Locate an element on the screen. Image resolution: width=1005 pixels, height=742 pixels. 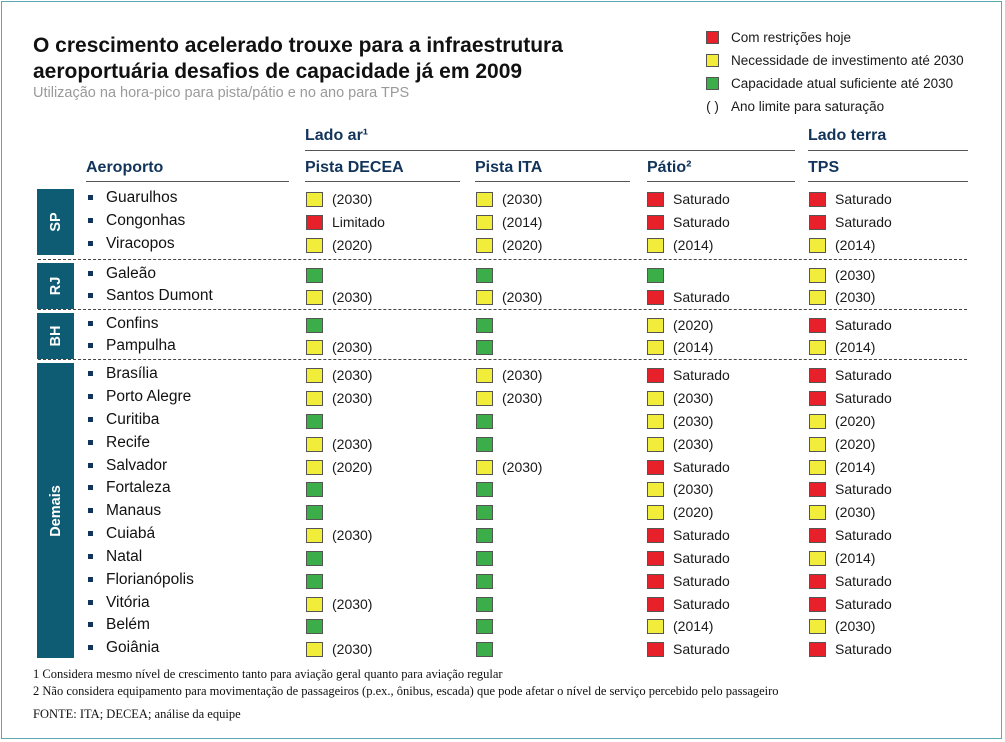
airport-name: Cuiabá is located at coordinates (131, 533).